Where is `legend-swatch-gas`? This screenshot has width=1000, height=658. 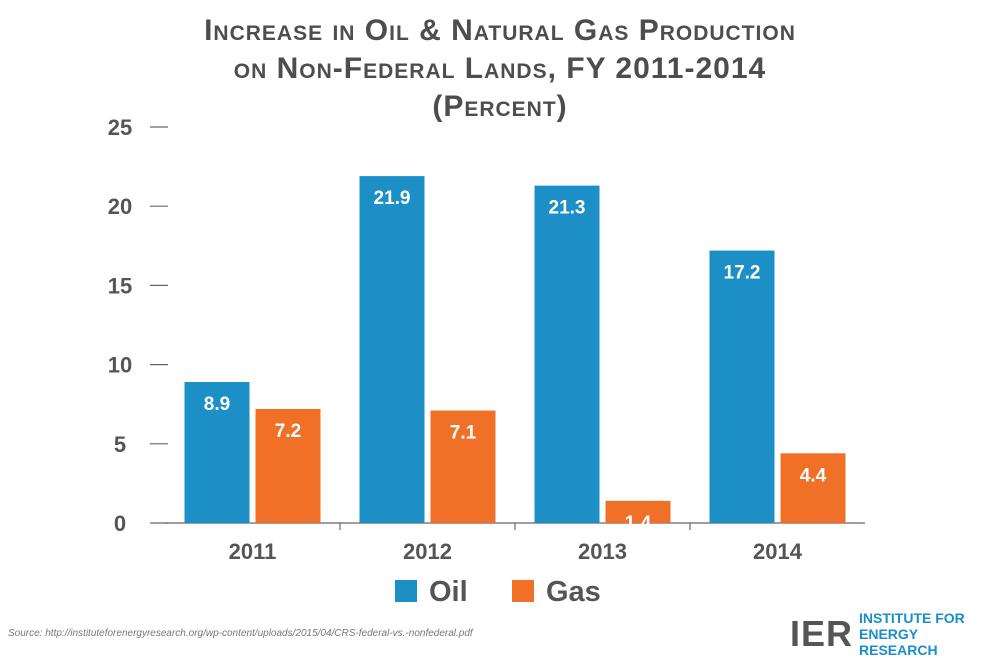 legend-swatch-gas is located at coordinates (523, 591).